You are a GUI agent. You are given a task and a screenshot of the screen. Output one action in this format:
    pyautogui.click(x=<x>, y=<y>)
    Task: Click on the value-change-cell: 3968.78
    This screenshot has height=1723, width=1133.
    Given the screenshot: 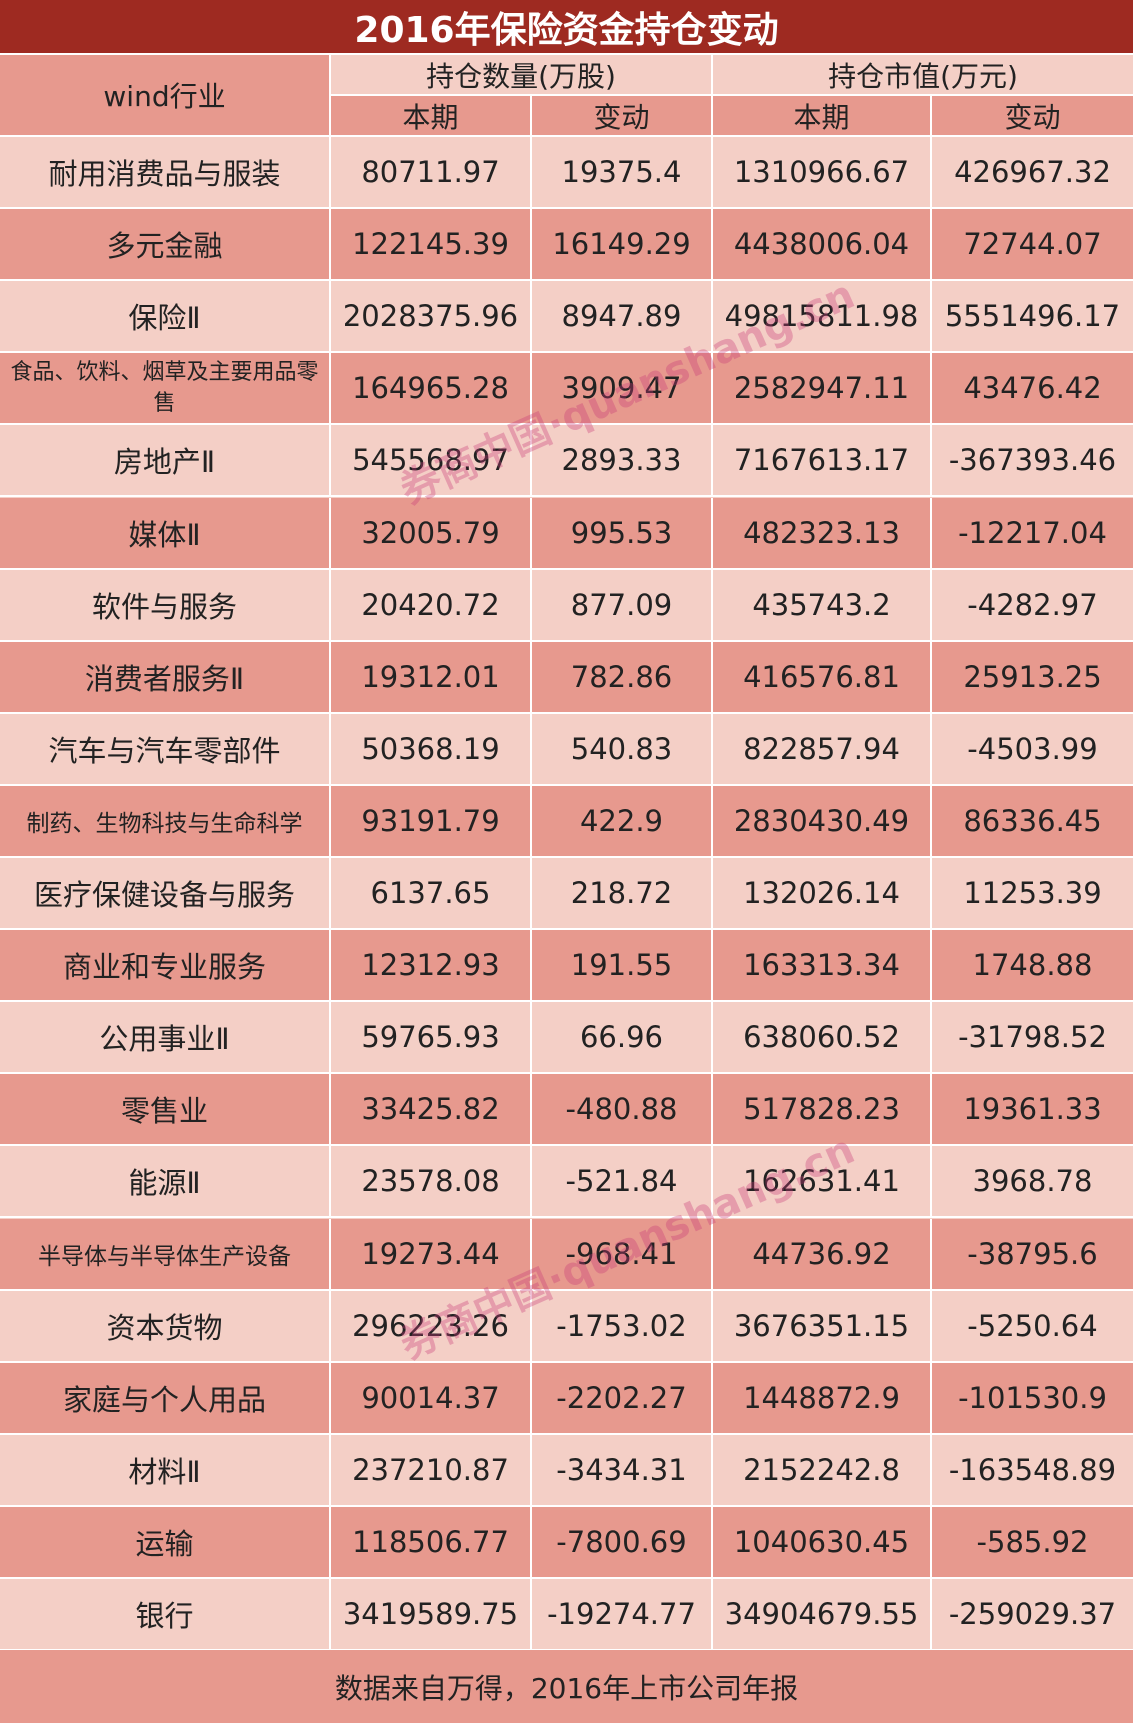 What is the action you would take?
    pyautogui.click(x=1032, y=1181)
    